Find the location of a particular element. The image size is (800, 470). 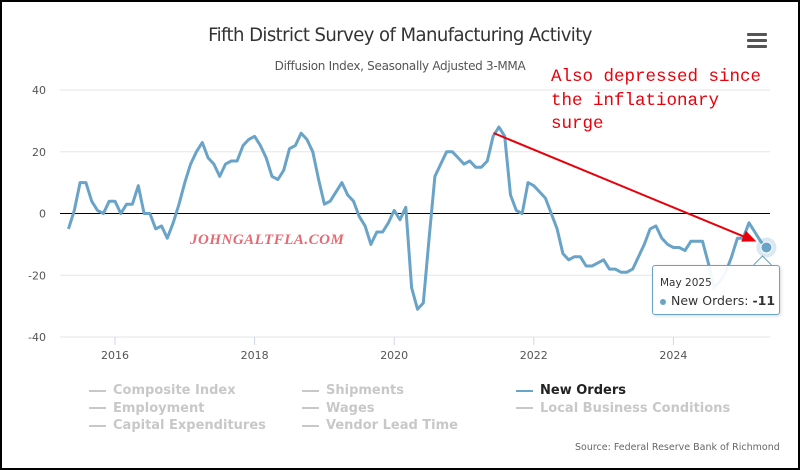

tooltip-value-line: New Orders: -11 is located at coordinates (717, 300).